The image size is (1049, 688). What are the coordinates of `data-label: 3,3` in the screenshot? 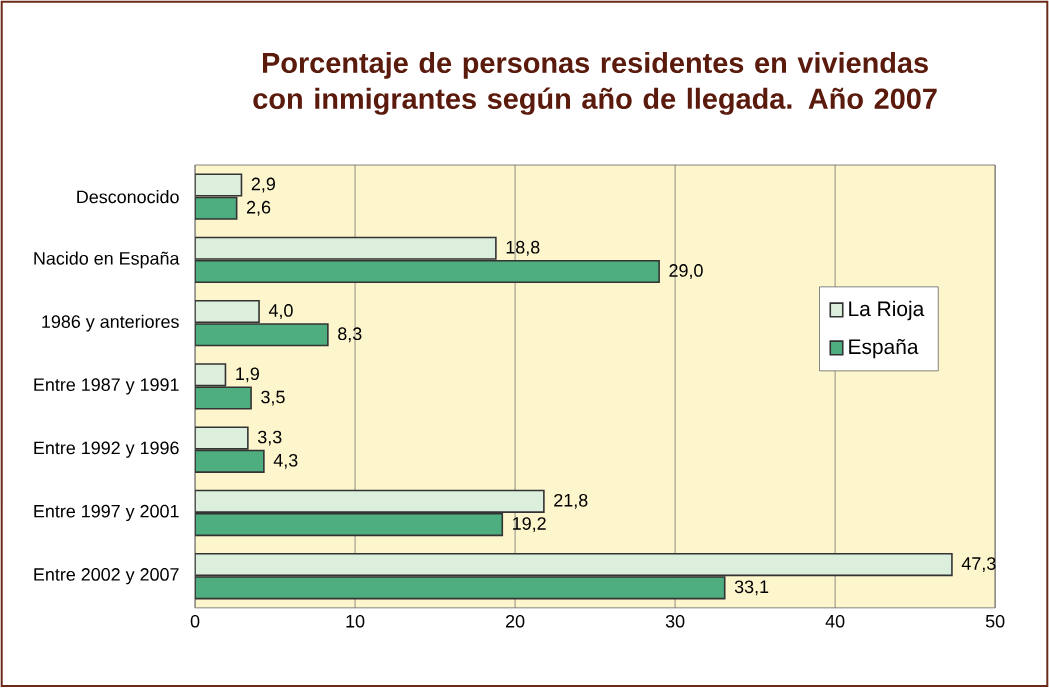 It's located at (269, 438).